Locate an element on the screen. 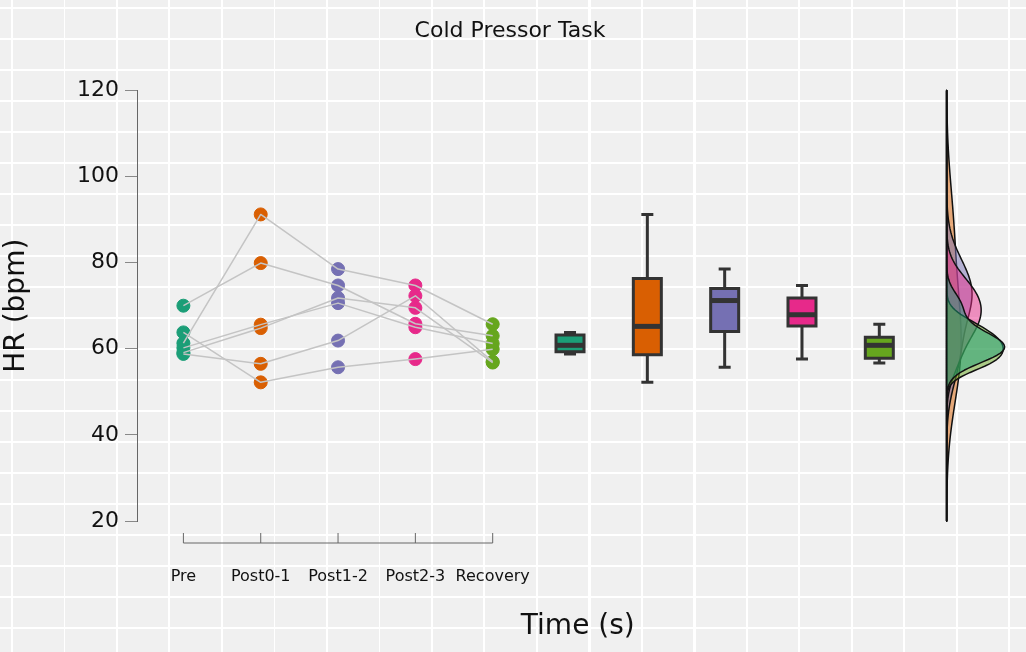 This screenshot has height=652, width=1026. y-axis-title: HR (bpm) is located at coordinates (16, 305).